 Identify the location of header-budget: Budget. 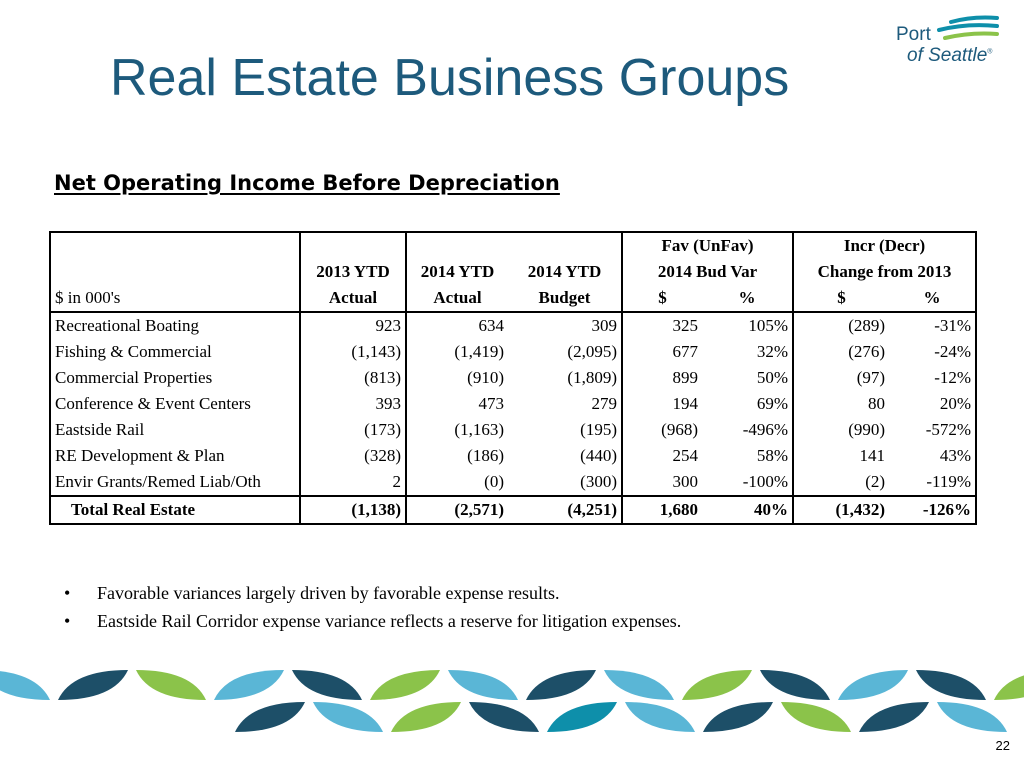
(565, 299).